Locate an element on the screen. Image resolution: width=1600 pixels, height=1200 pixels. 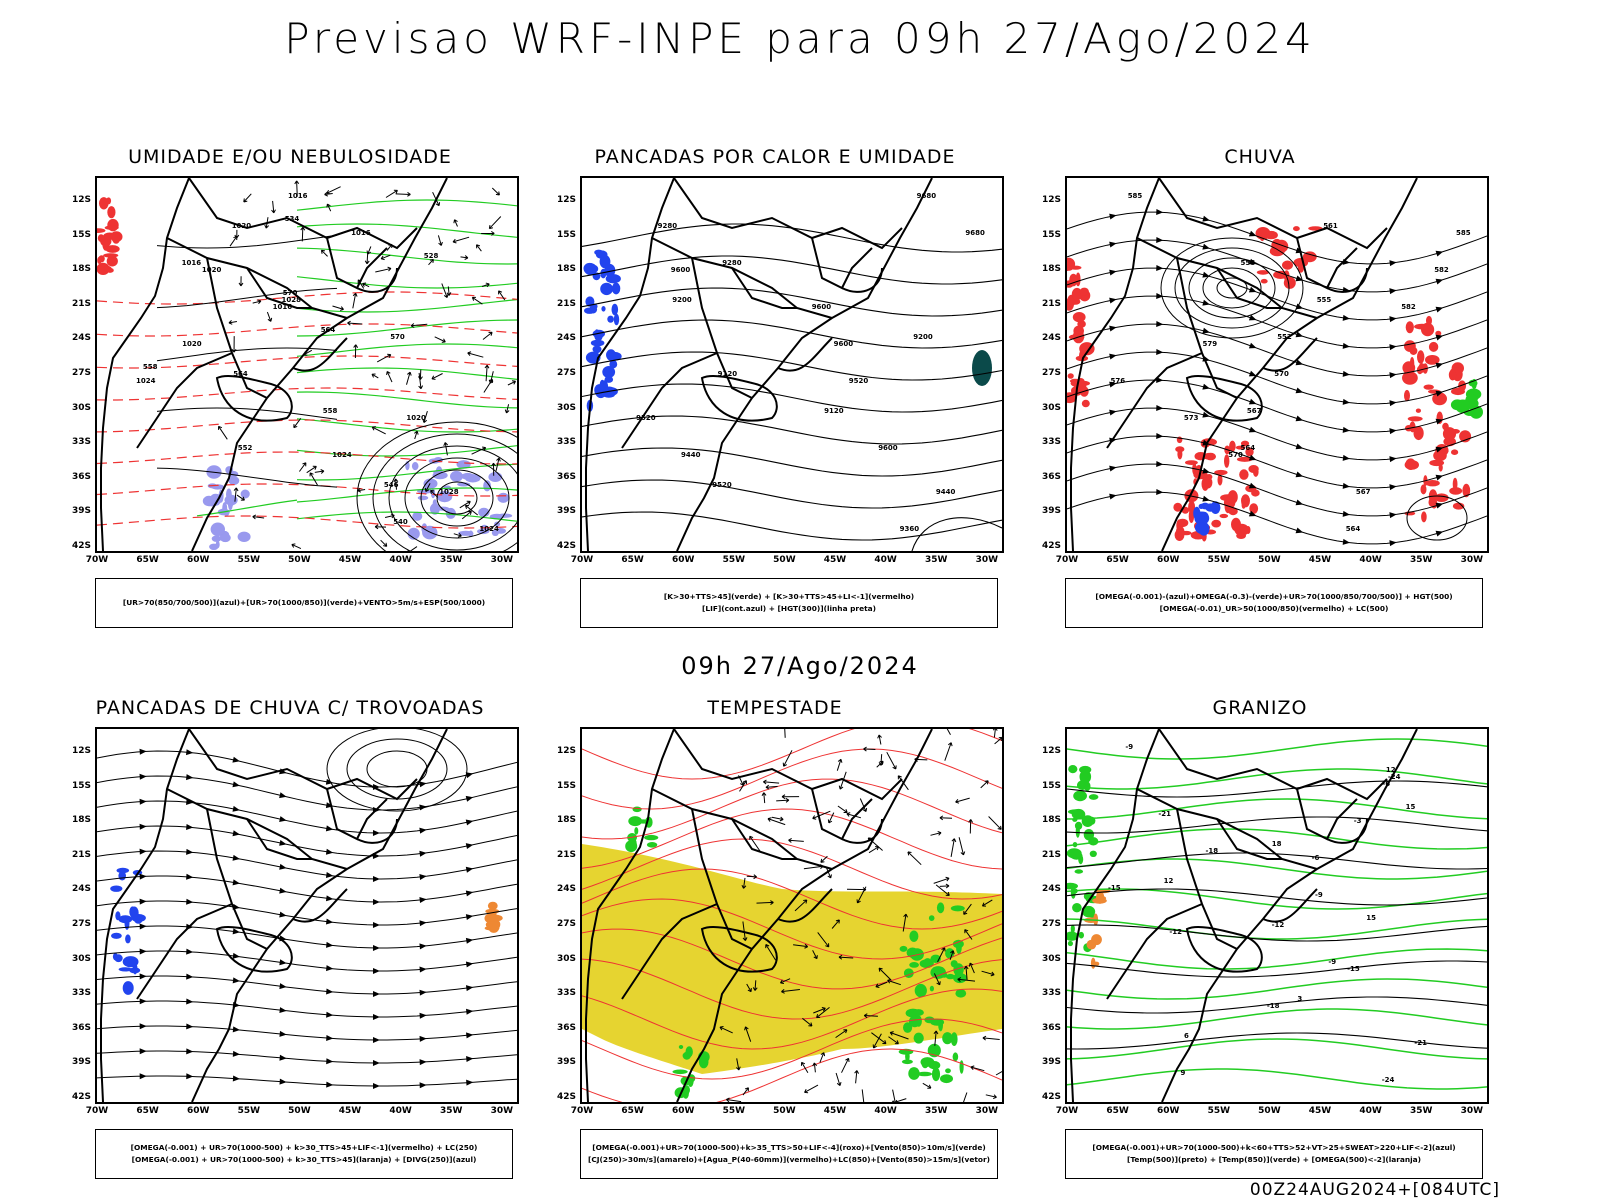
hgt500-contour is located at coordinates (1277, 238).